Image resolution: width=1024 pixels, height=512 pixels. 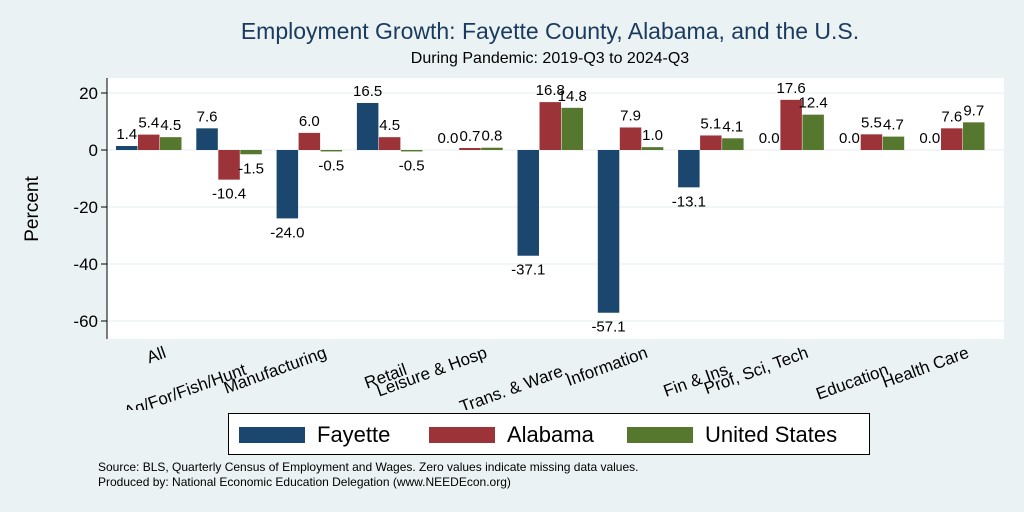 What do you see at coordinates (871, 142) in the screenshot?
I see `bar-alabama-education` at bounding box center [871, 142].